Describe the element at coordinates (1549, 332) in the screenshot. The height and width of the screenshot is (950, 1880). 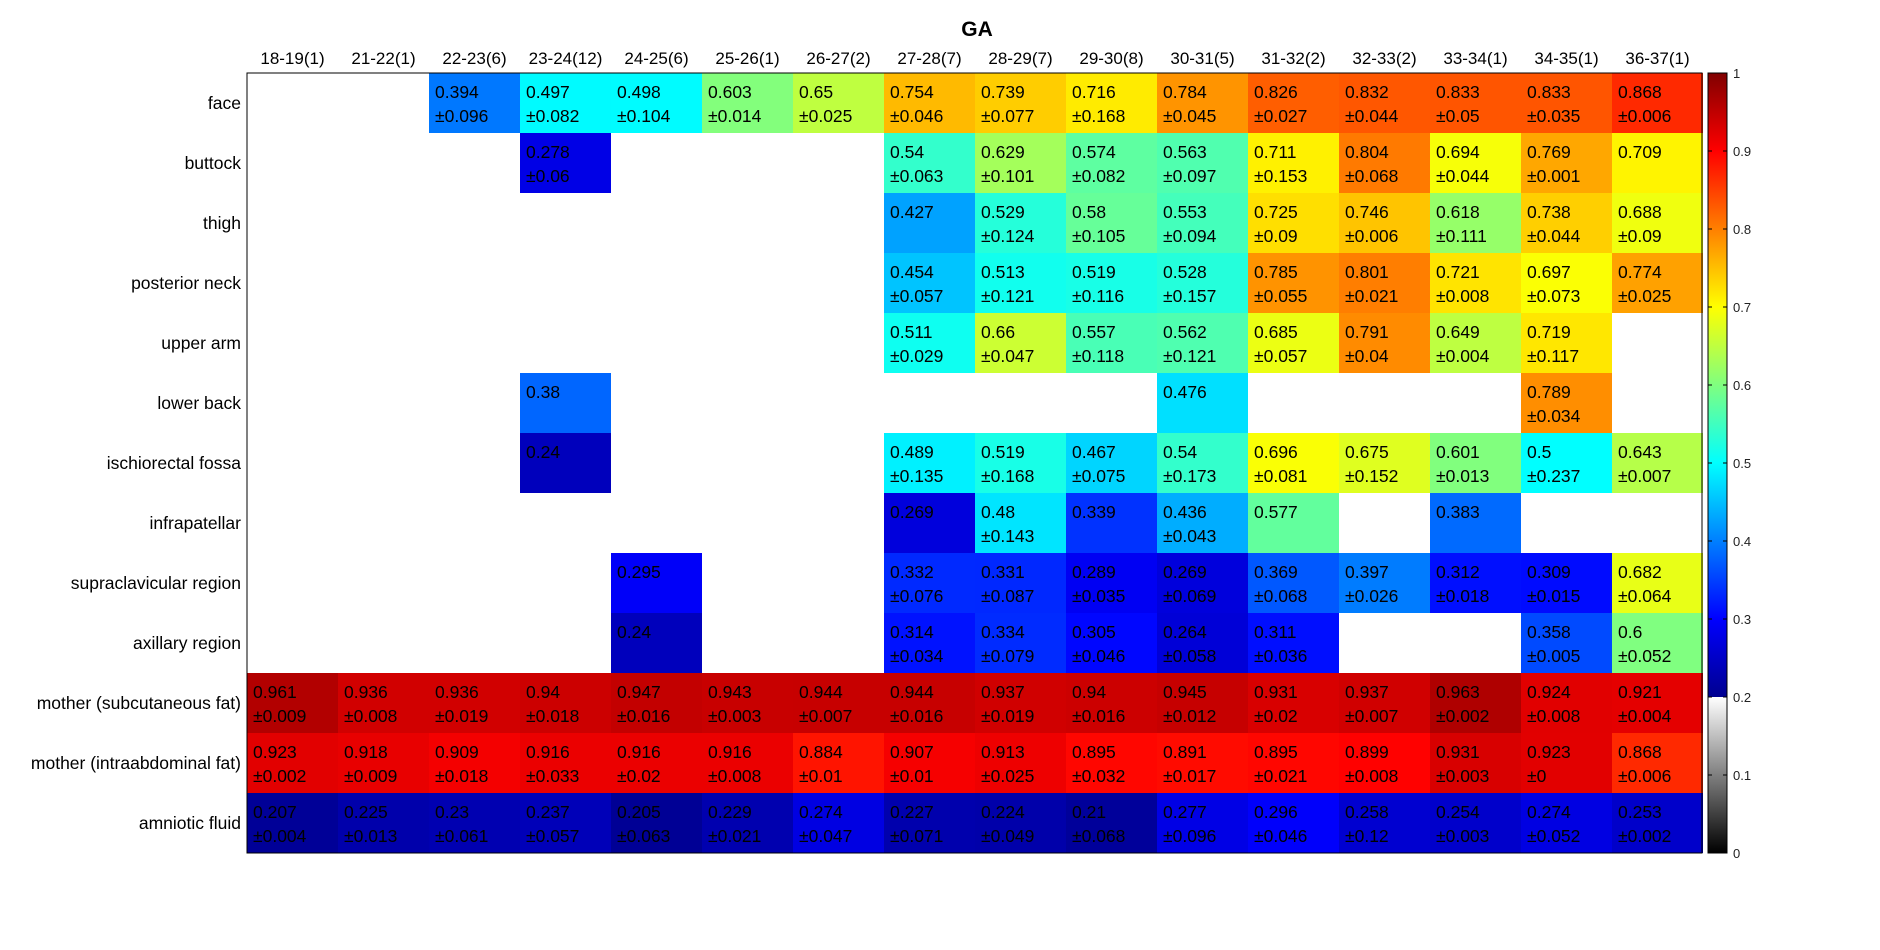
I see `cell-value: 0.719` at that location.